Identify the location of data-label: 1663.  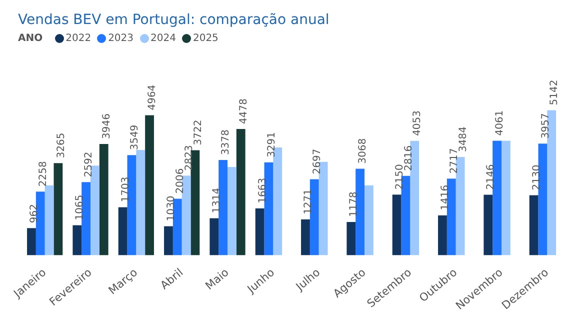
(262, 191).